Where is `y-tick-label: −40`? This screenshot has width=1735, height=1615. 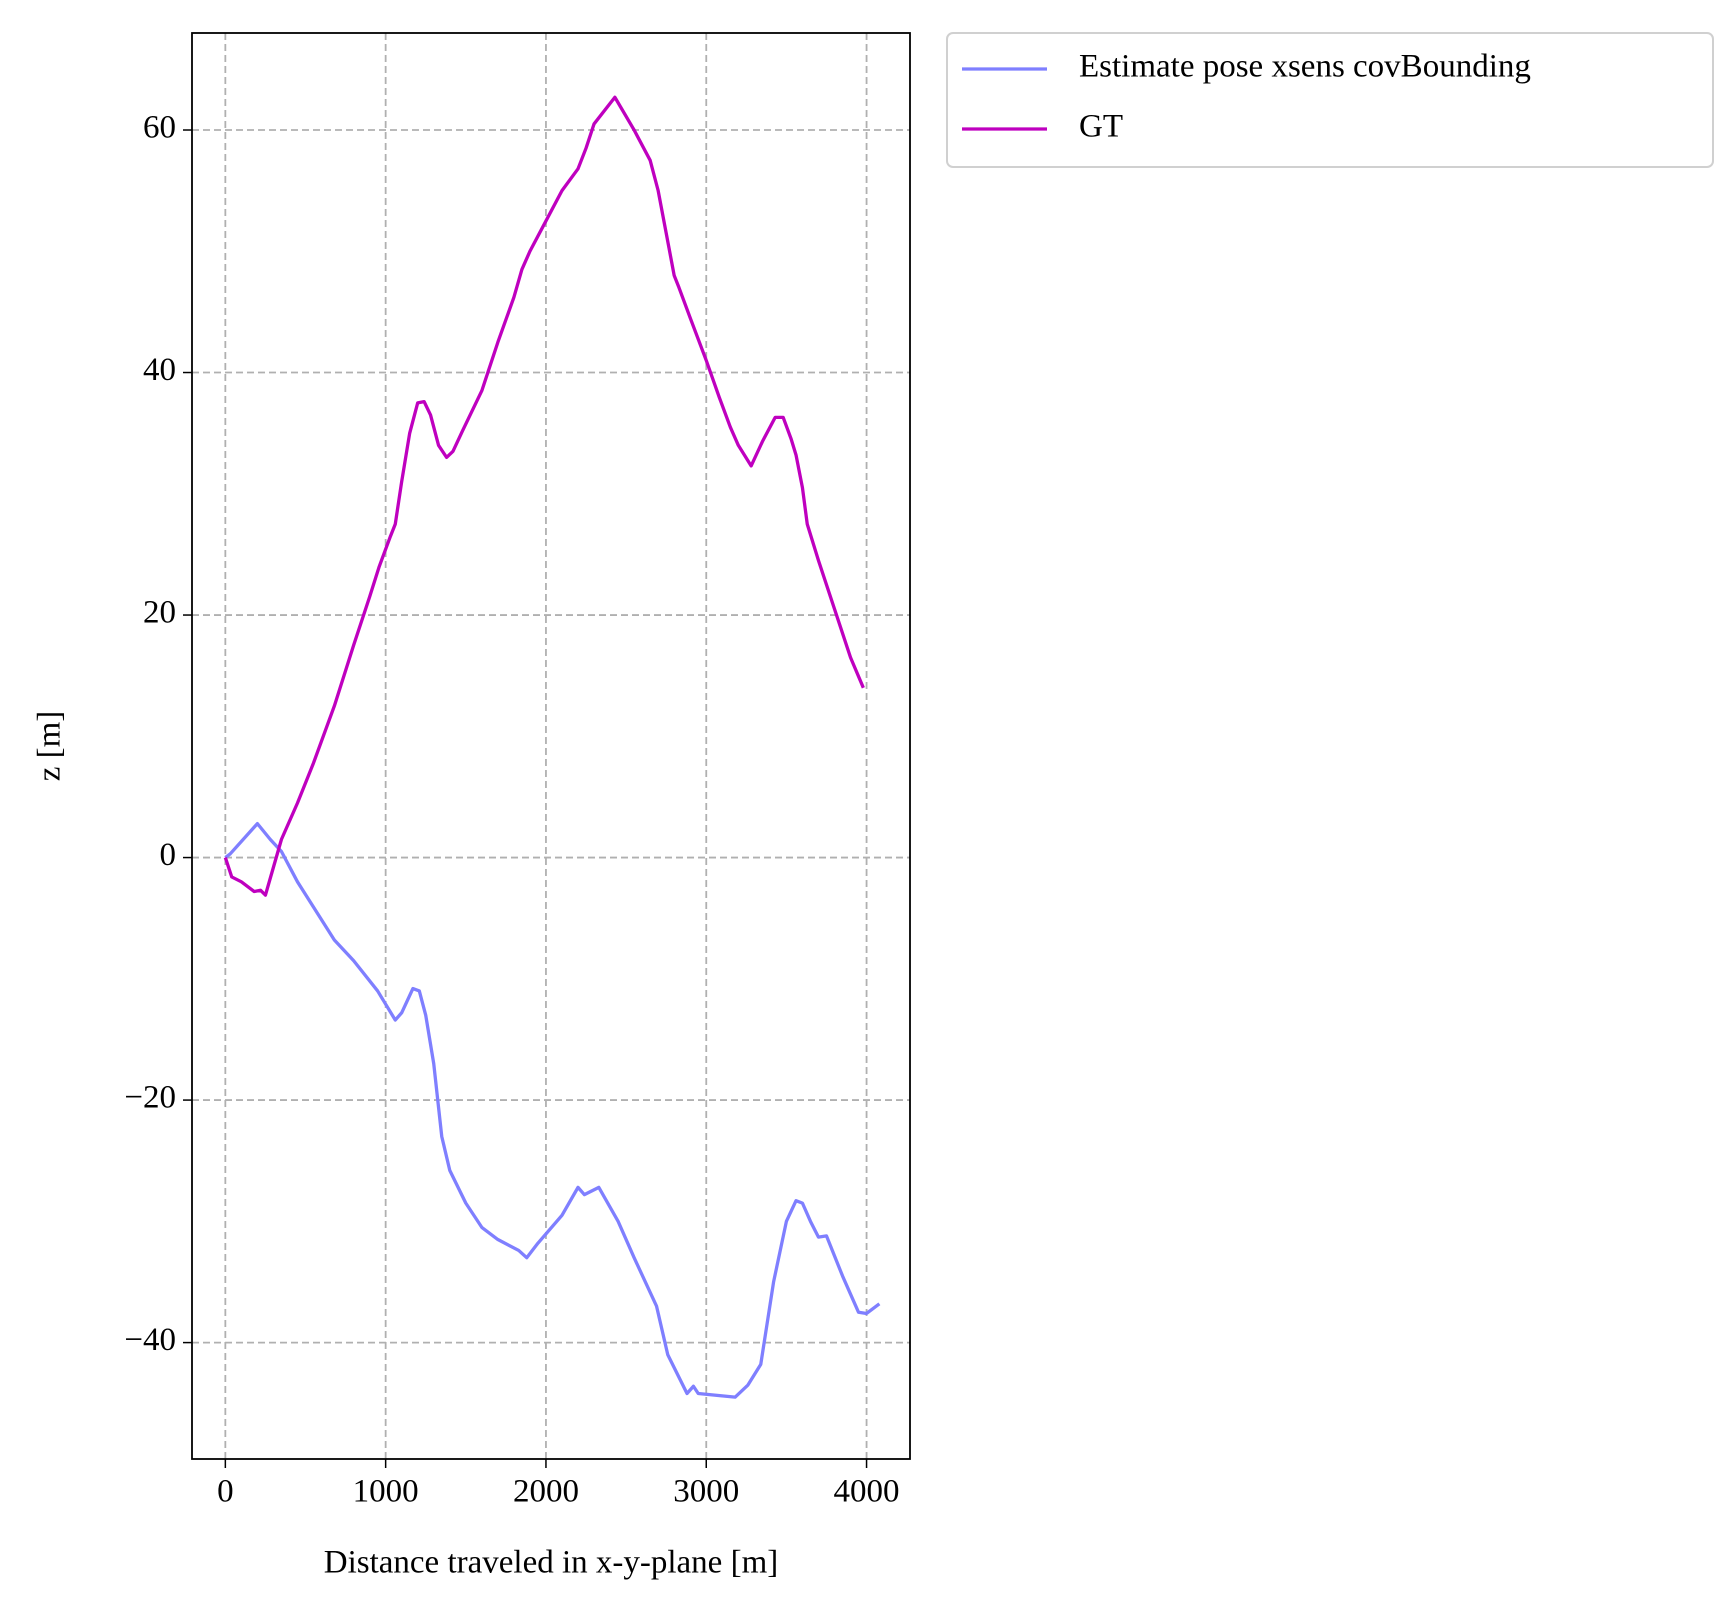
y-tick-label: −40 is located at coordinates (150, 1340).